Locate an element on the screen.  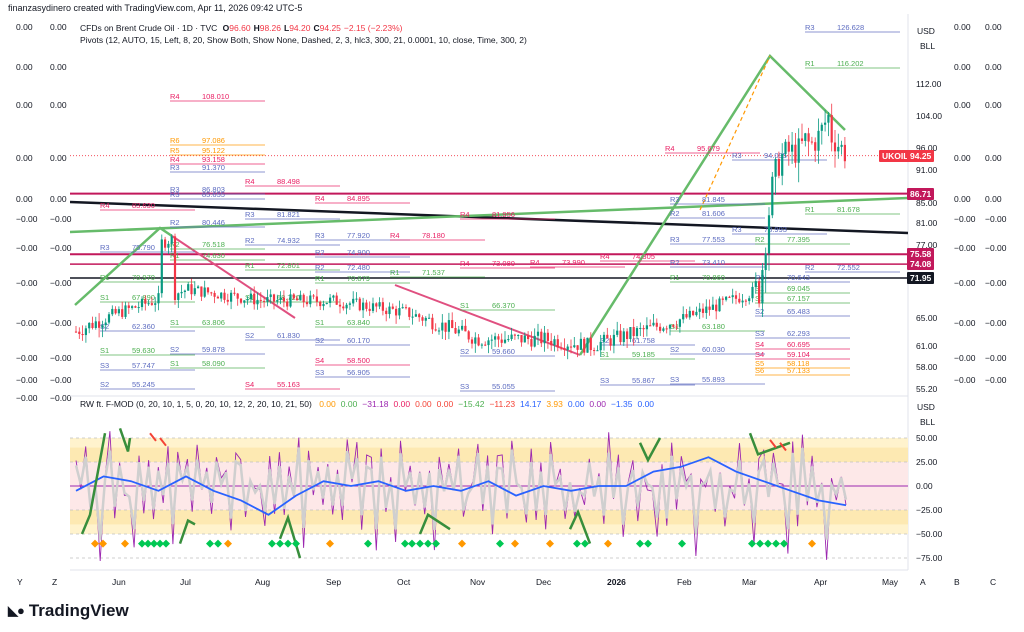
pivot-value: 73.410 is located at coordinates (713, 262).